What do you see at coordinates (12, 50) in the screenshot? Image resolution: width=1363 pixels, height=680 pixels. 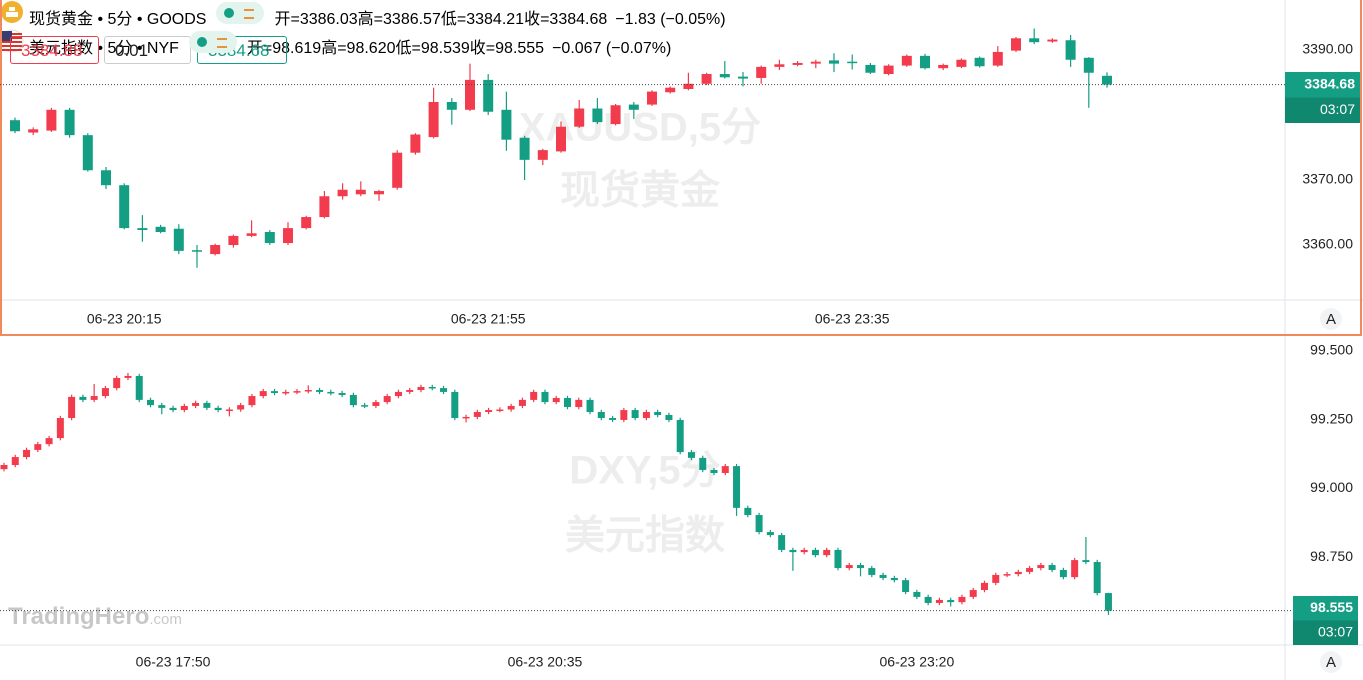 I see `icon-stripe` at bounding box center [12, 50].